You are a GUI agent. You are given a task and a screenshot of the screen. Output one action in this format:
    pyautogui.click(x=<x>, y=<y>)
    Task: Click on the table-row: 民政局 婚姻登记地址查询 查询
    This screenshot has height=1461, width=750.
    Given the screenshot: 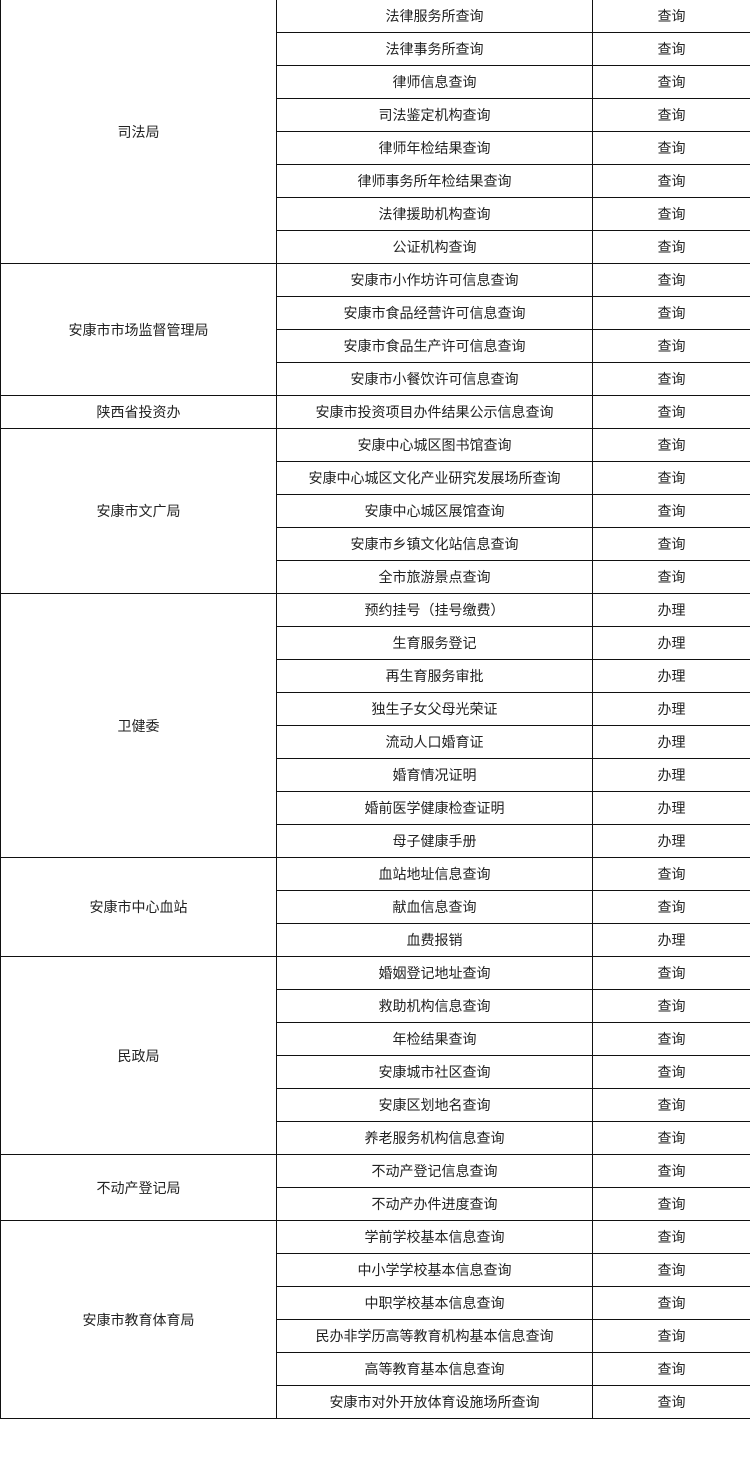 What is the action you would take?
    pyautogui.click(x=375, y=1055)
    